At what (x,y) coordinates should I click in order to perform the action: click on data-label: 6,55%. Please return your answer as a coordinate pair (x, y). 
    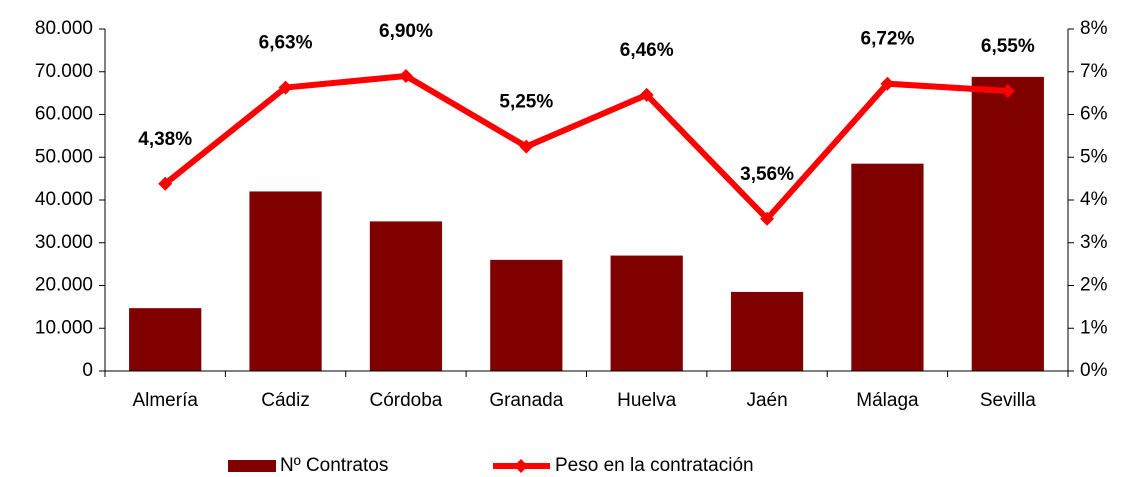
    Looking at the image, I should click on (1008, 46).